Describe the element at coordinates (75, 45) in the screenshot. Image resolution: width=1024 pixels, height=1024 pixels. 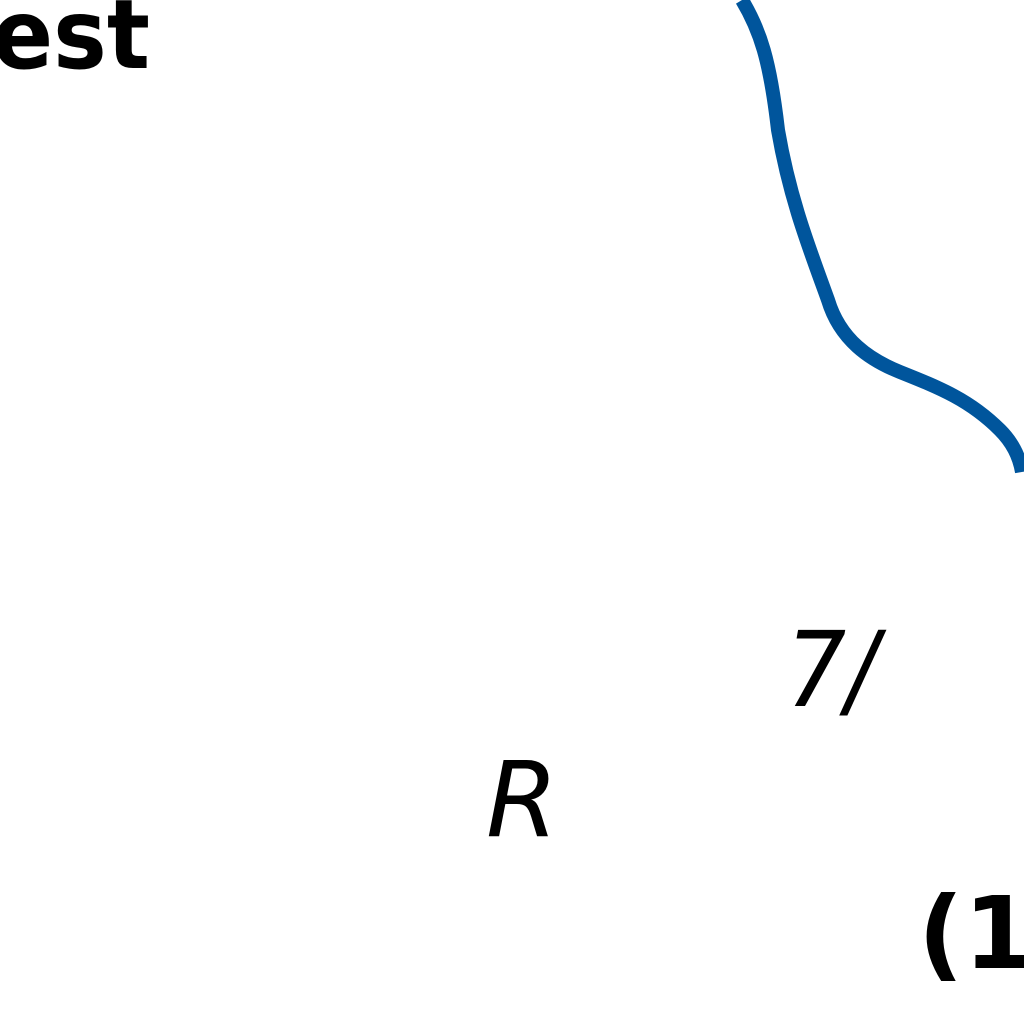
I see `top-left-label: est` at that location.